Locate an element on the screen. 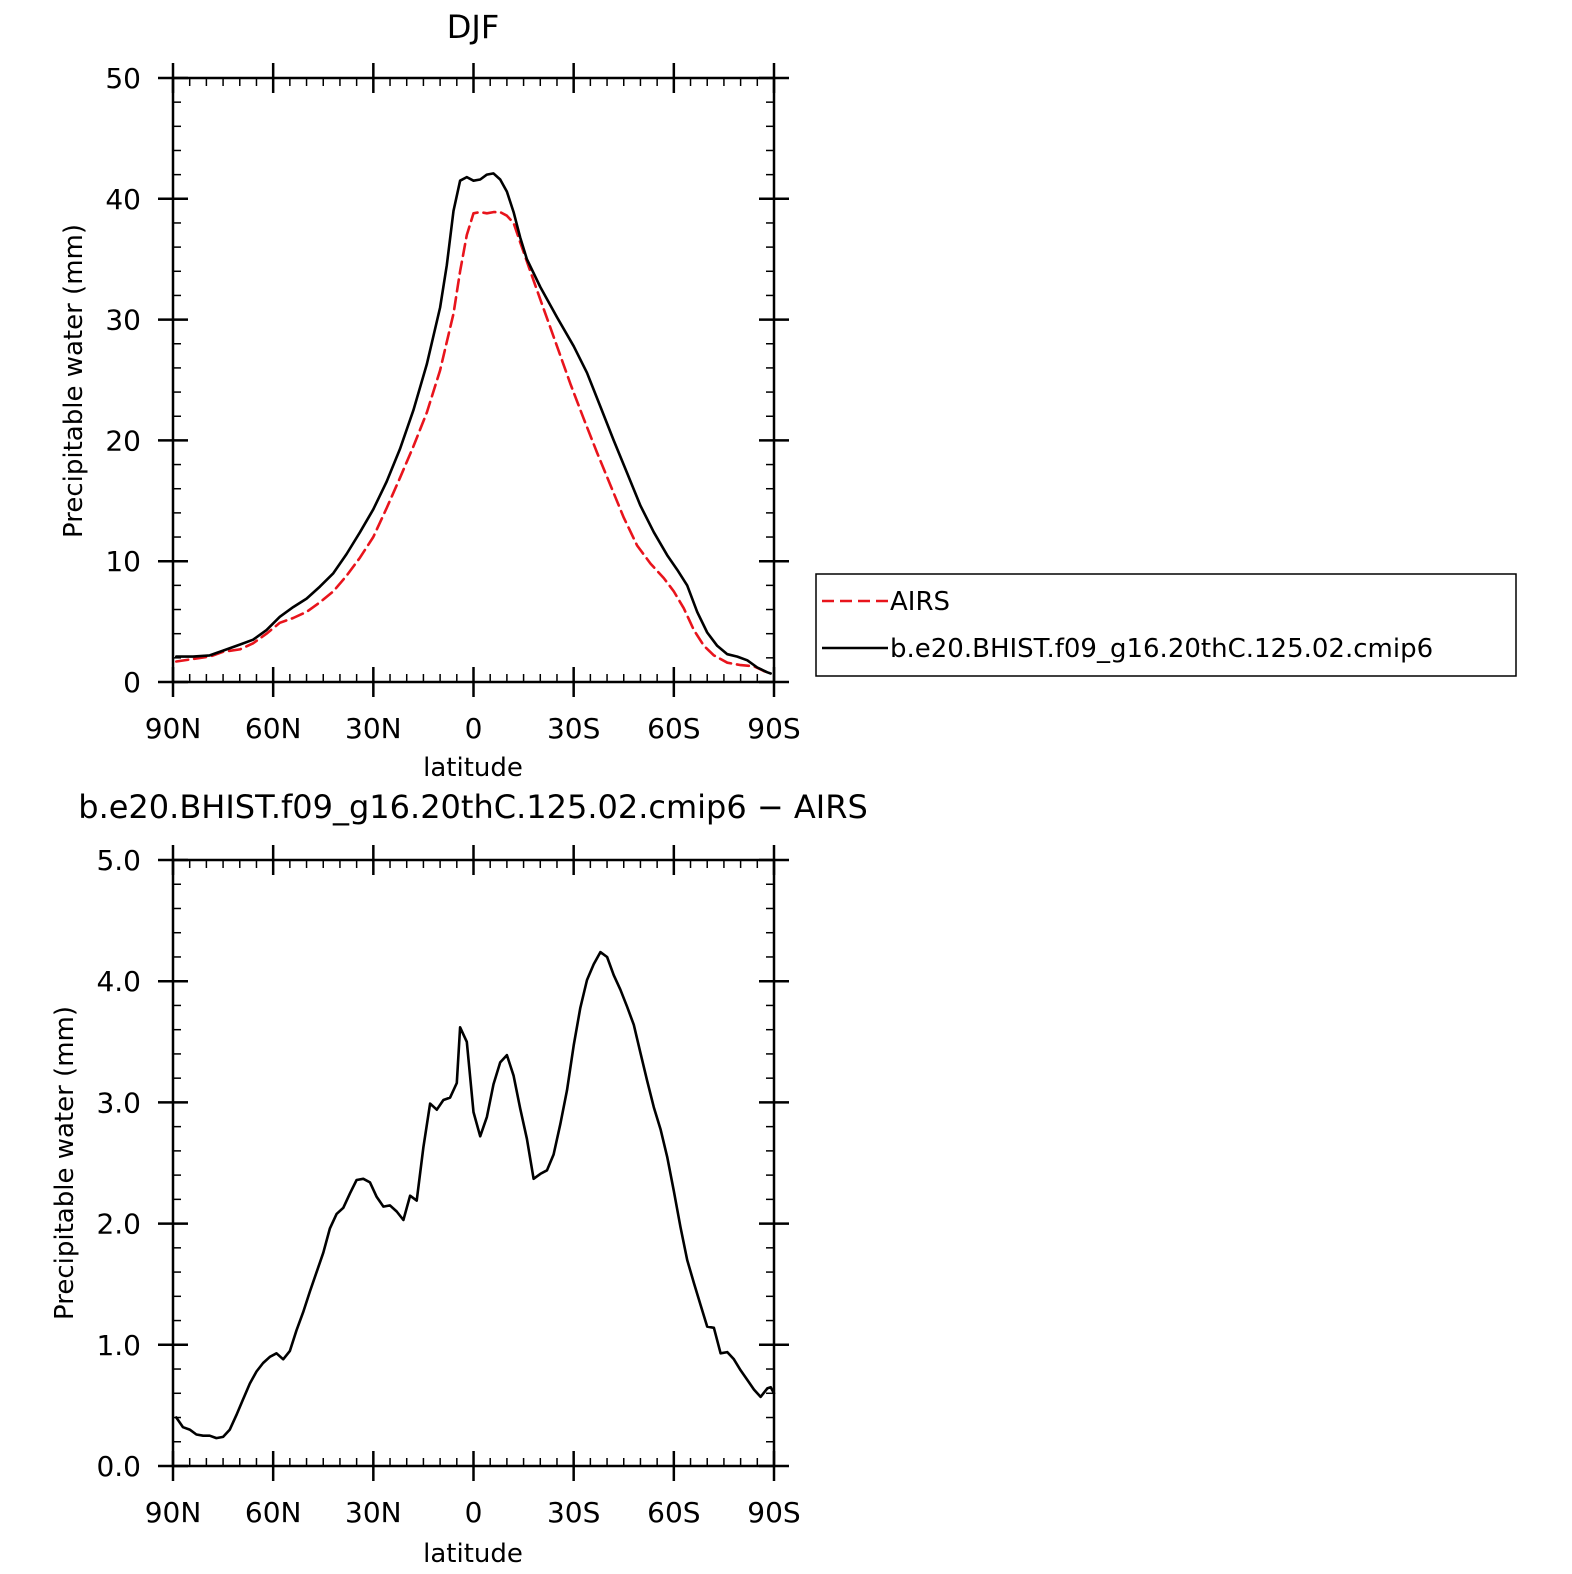 The height and width of the screenshot is (1574, 1572). legend-label-airs: AIRS is located at coordinates (920, 602).